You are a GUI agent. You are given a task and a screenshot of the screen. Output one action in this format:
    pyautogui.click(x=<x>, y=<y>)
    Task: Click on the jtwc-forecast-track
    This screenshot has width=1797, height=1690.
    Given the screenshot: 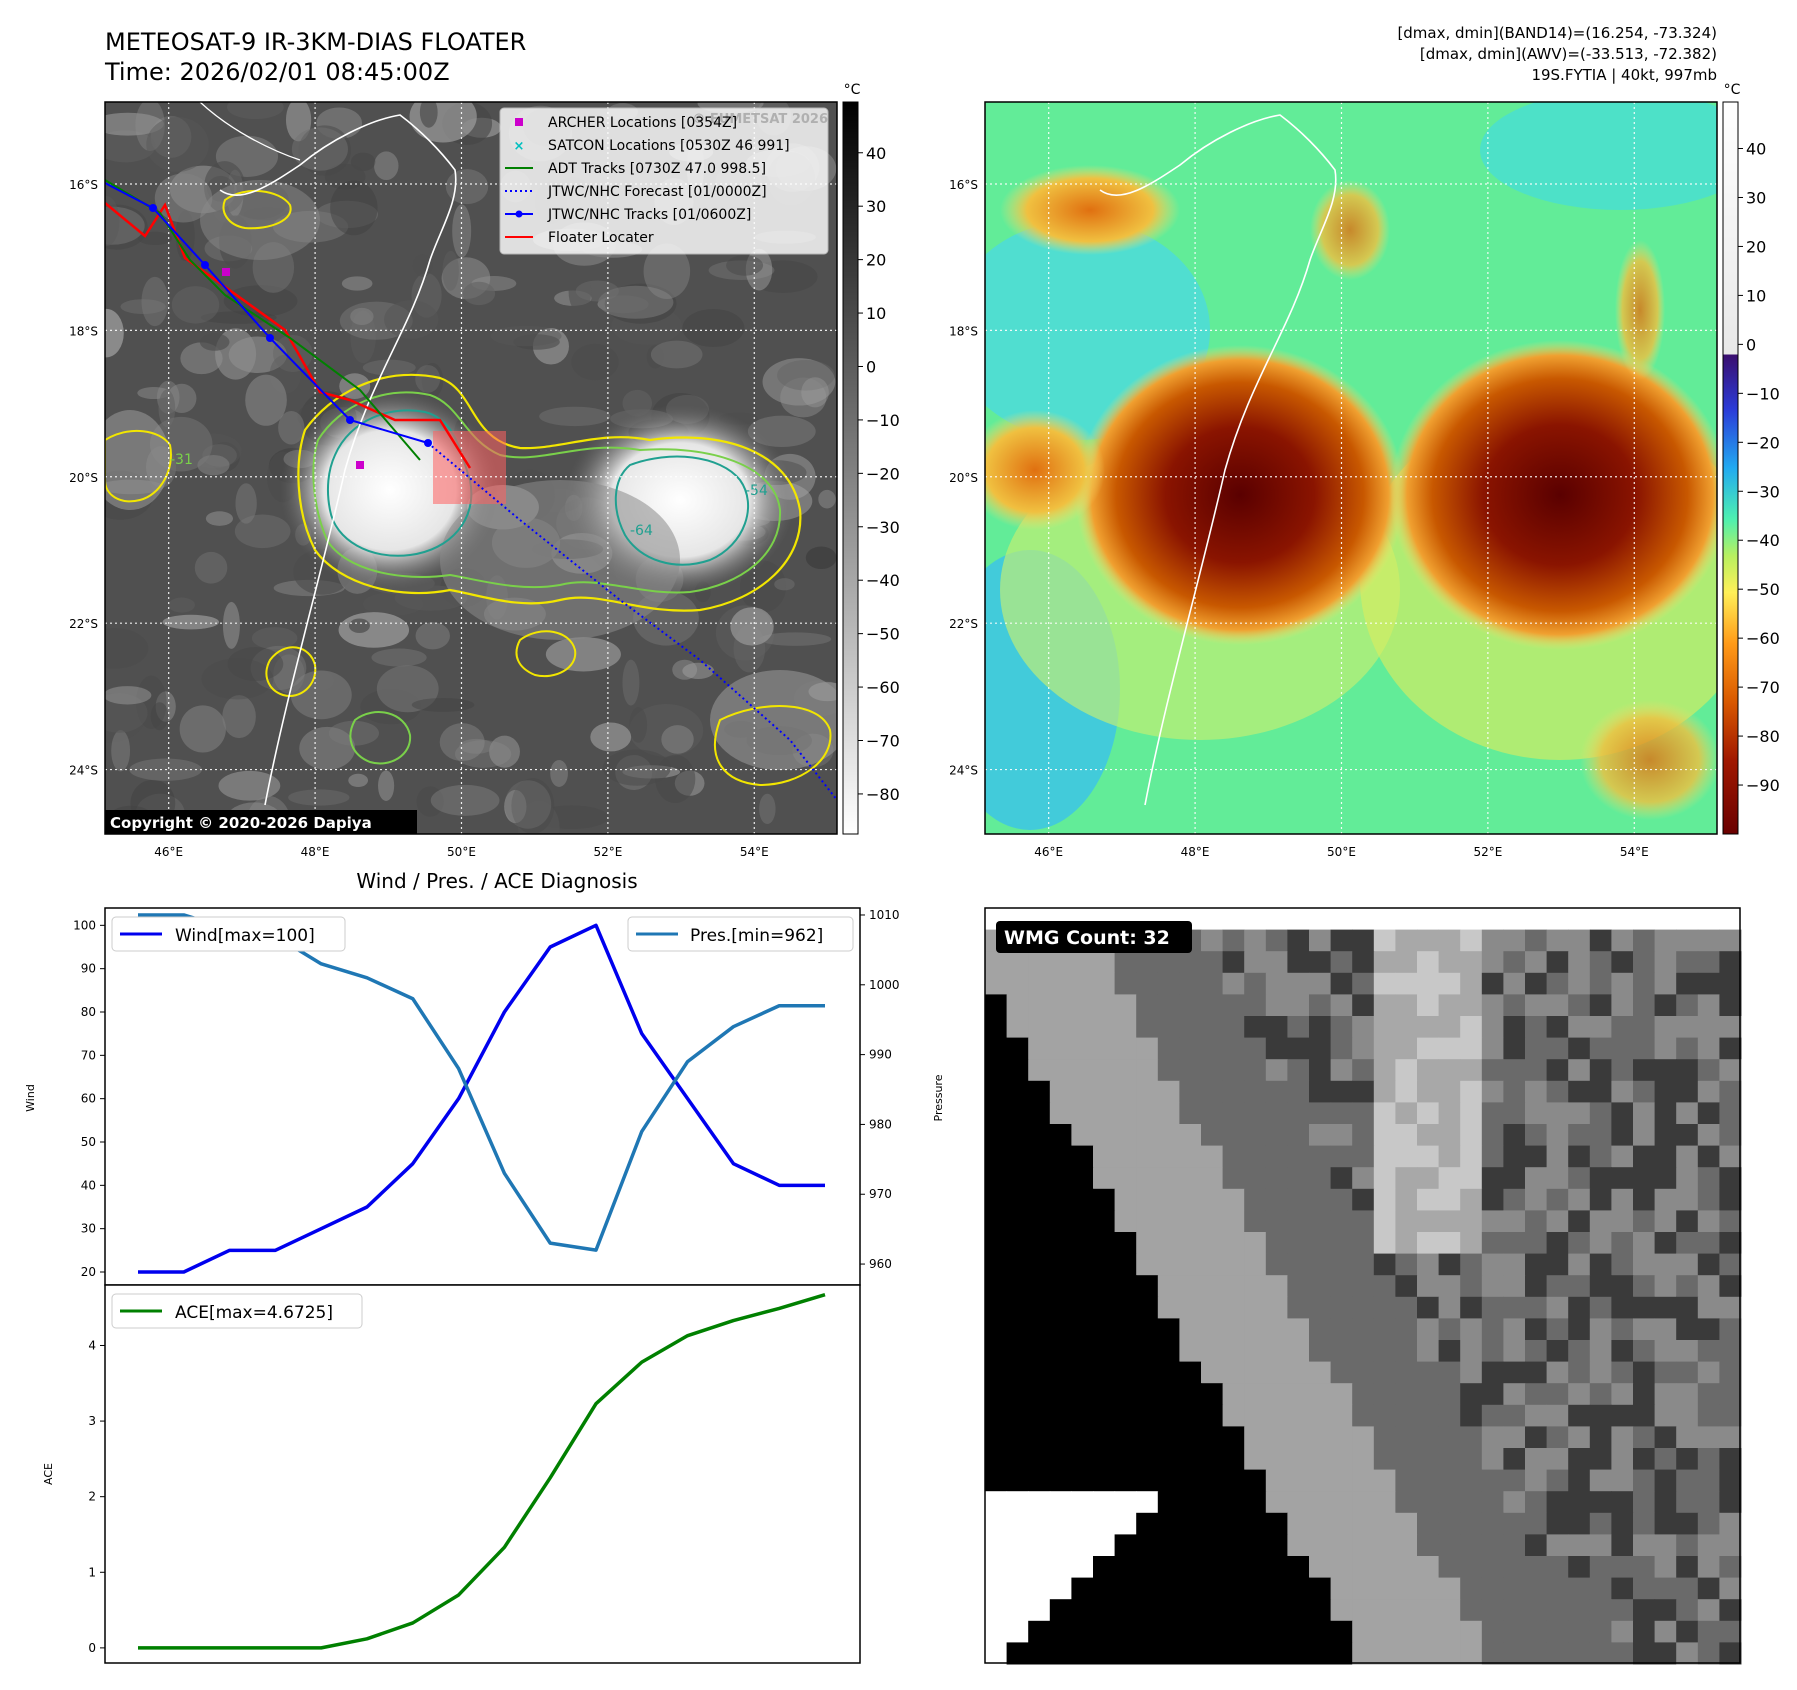 What is the action you would take?
    pyautogui.click(x=632, y=621)
    